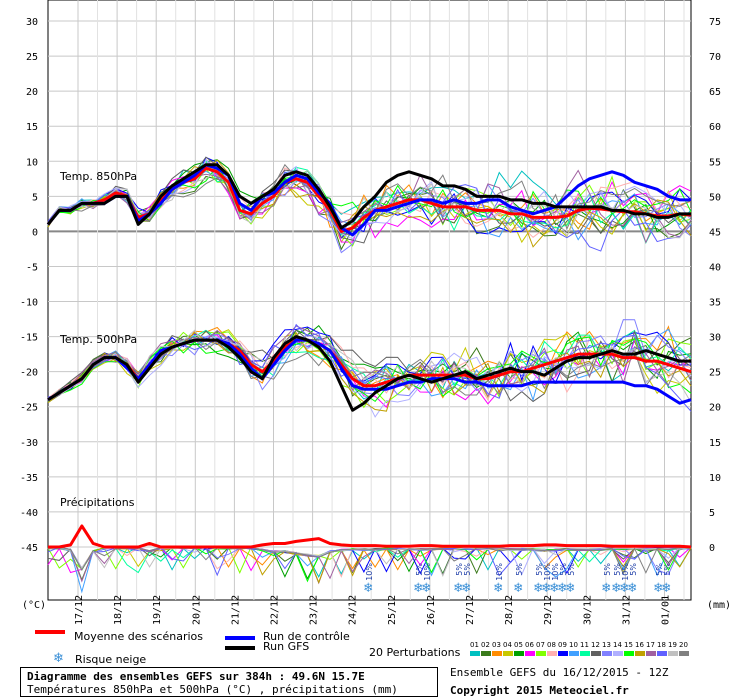 The image size is (740, 700). Describe the element at coordinates (370, 536) in the screenshot. I see `series-moyenne-des-sc-narios-precip` at that location.